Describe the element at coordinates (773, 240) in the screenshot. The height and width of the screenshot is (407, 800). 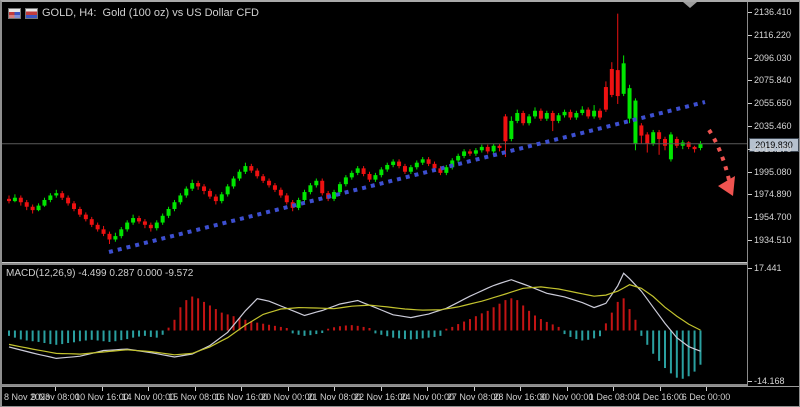
I see `price-axis-label: 1934.510` at that location.